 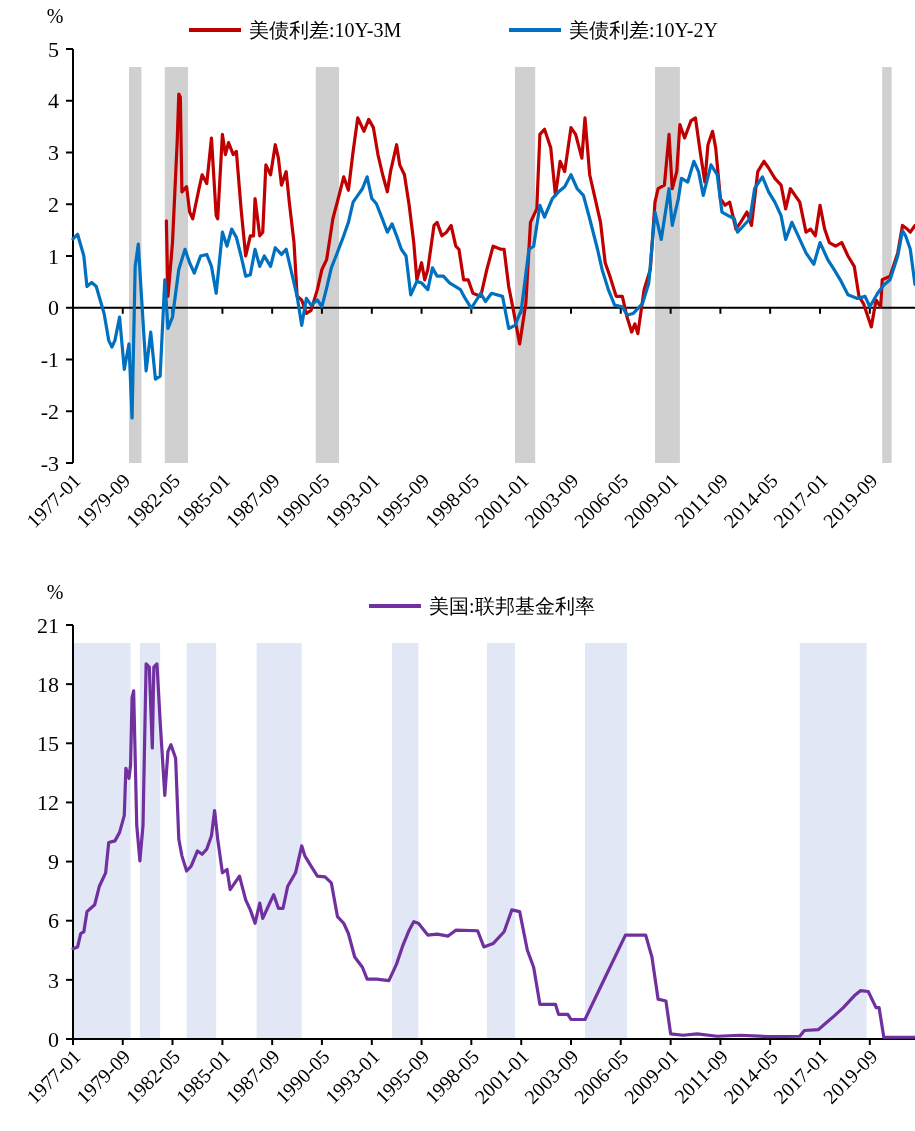 I want to click on y-tick-label: 4, so click(x=53, y=101).